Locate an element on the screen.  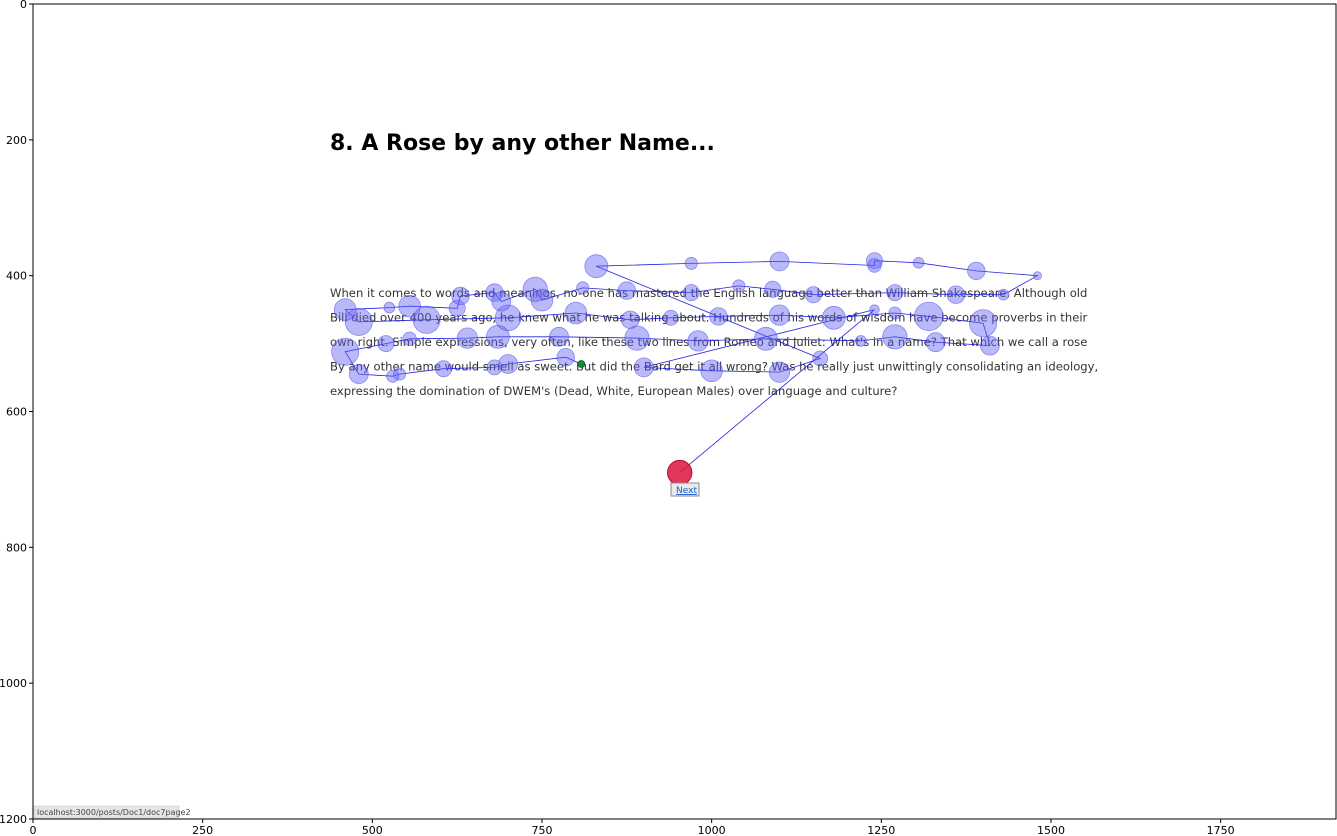
y-tick-label: 400 is located at coordinates (16, 276).